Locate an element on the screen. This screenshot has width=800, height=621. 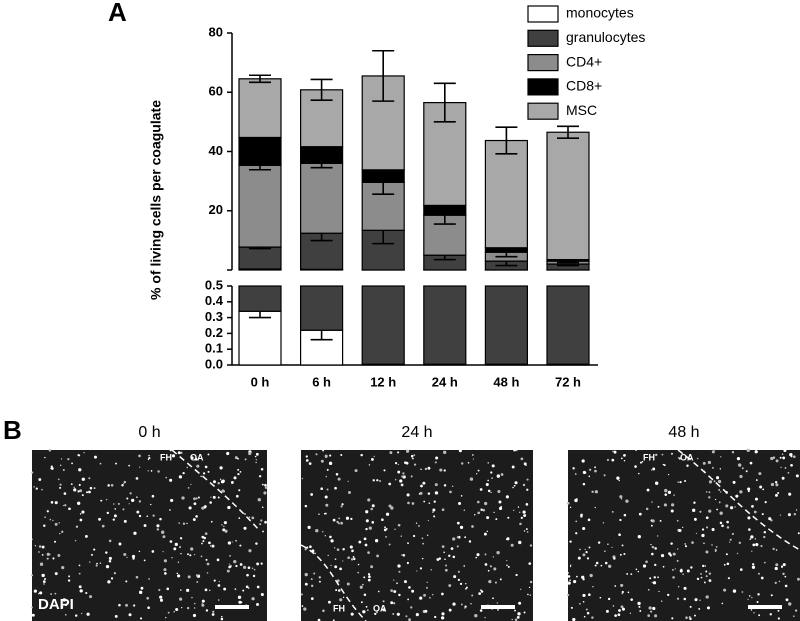
x-tick-label: 0 h is located at coordinates (260, 381).